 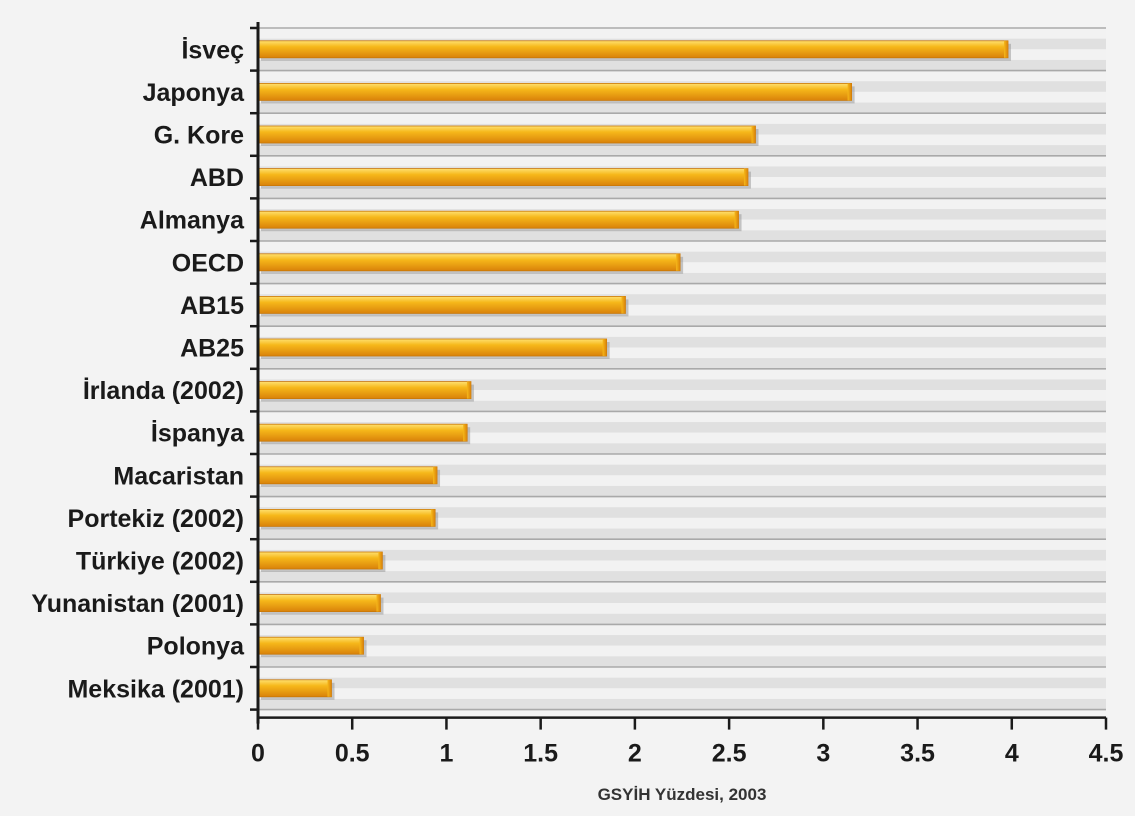 I want to click on category-label: İsveç, so click(x=212, y=50).